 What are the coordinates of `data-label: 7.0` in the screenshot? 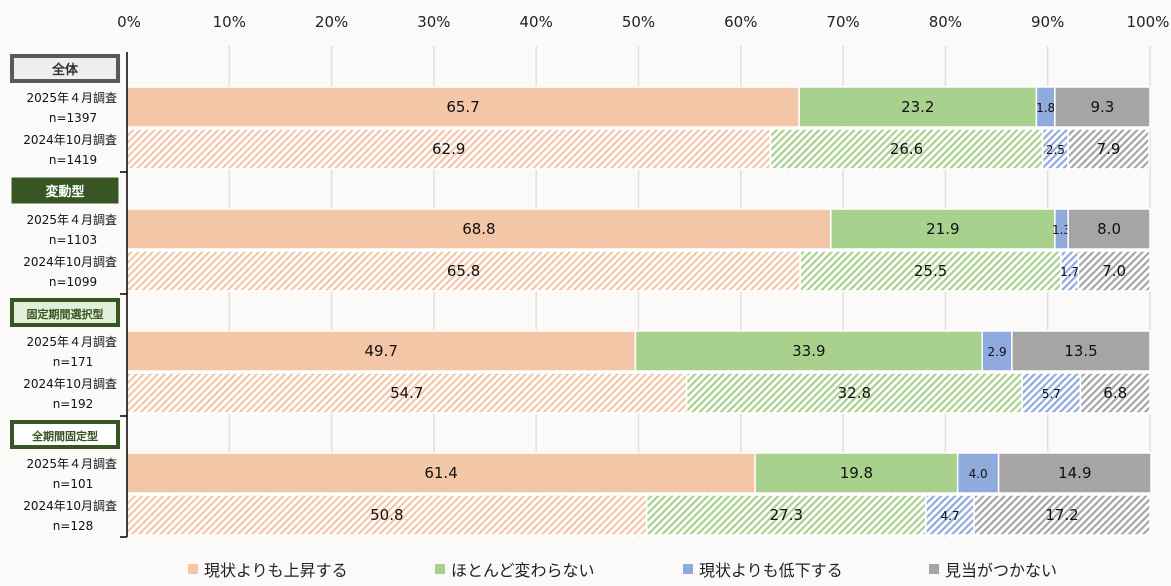 It's located at (1114, 271).